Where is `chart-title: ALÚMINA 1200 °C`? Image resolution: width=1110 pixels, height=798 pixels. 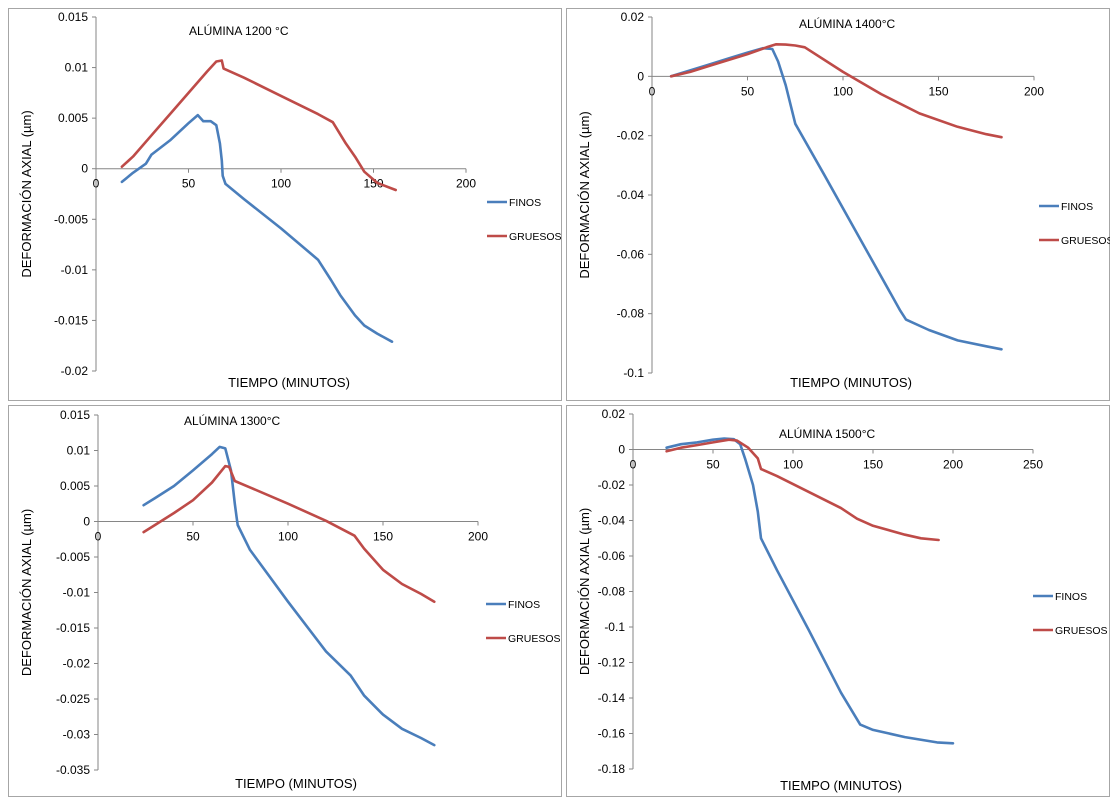
chart-title: ALÚMINA 1200 °C is located at coordinates (239, 30).